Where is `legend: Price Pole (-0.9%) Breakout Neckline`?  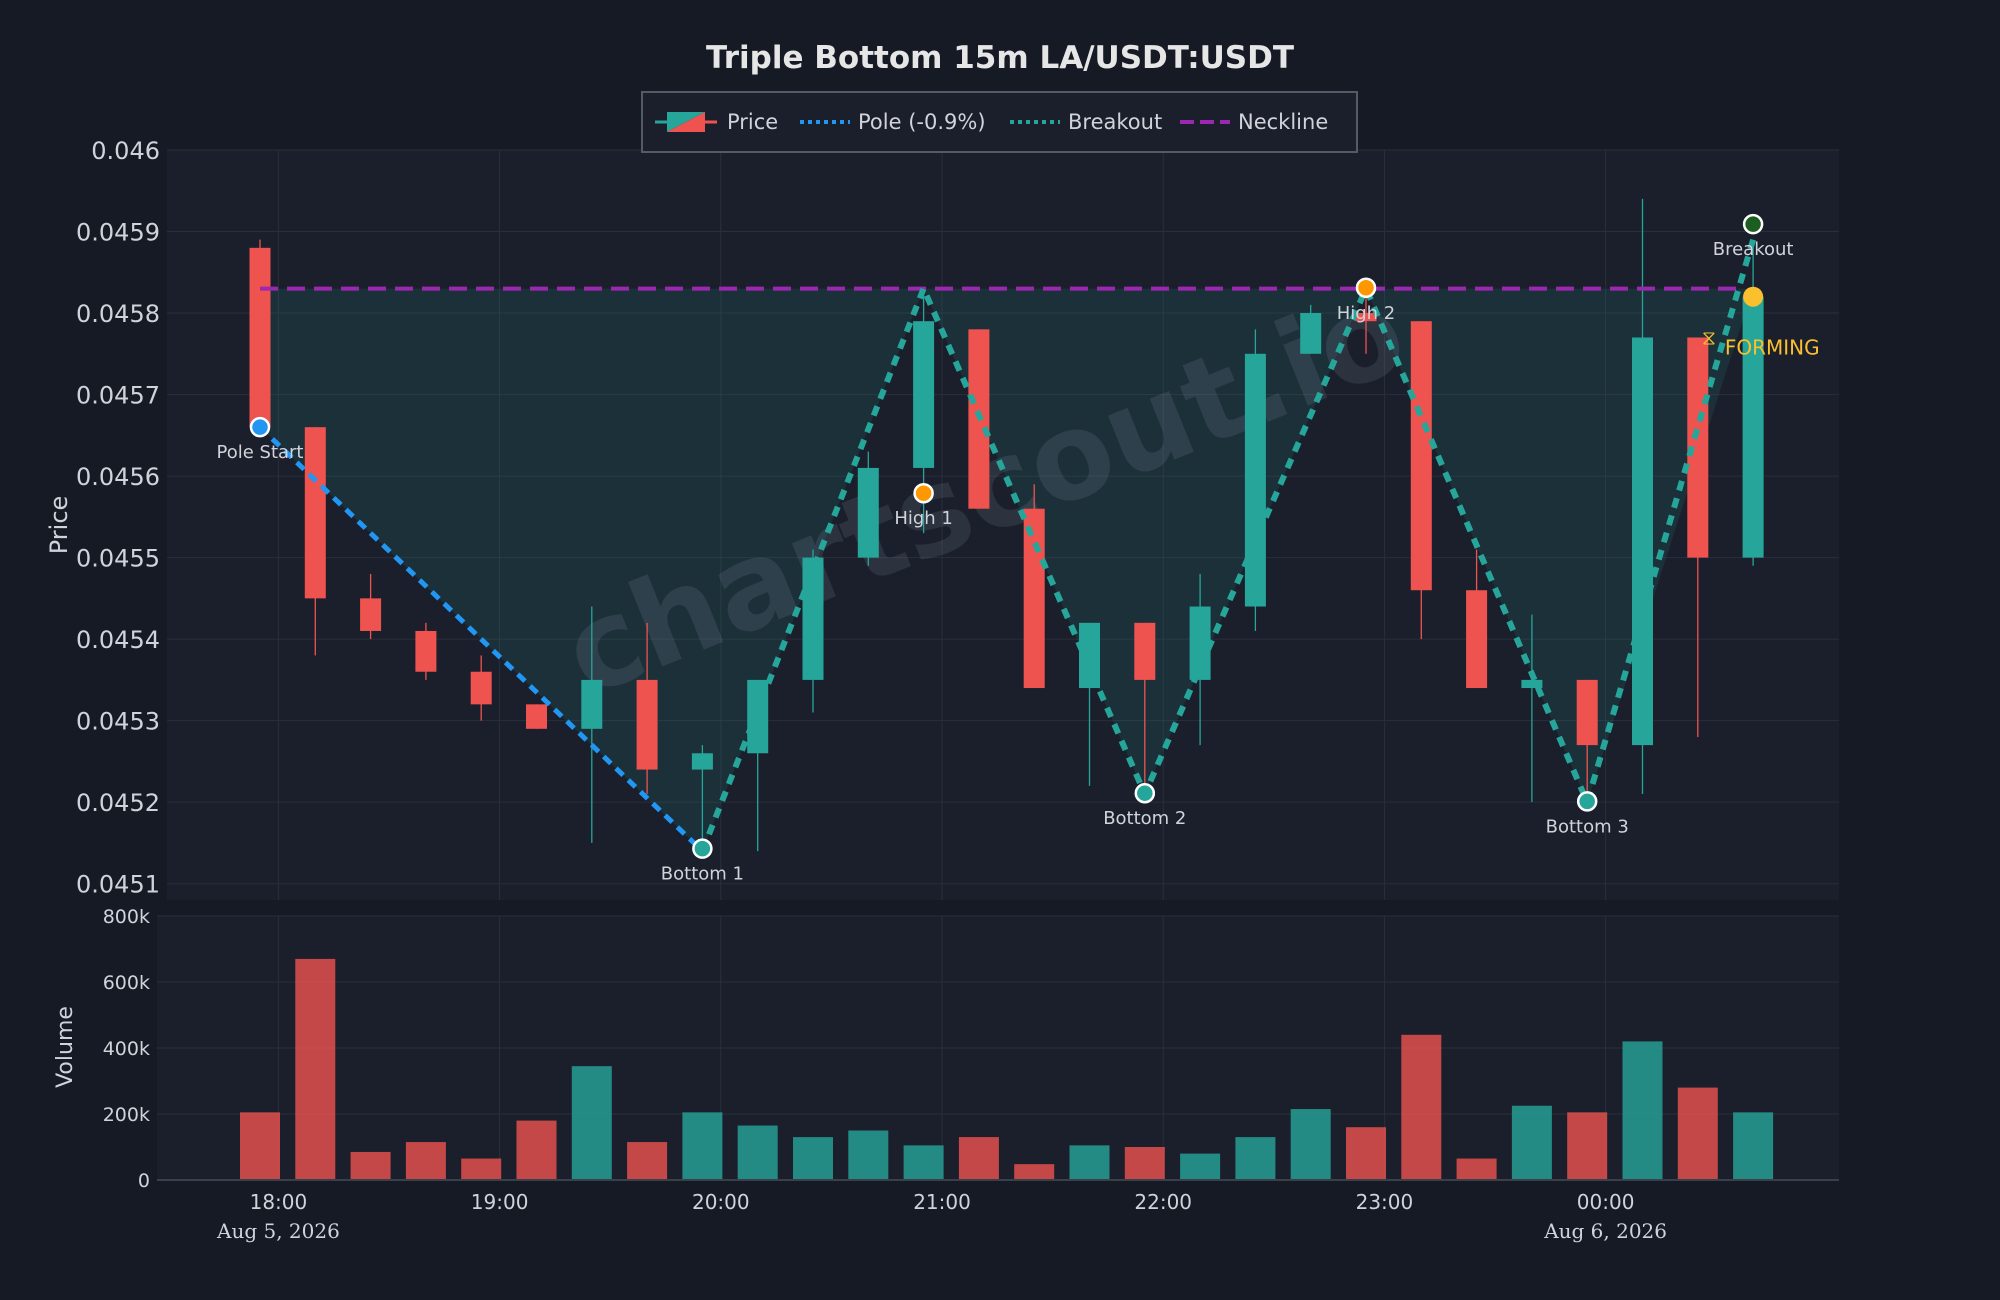
legend: Price Pole (-0.9%) Breakout Neckline is located at coordinates (999, 122).